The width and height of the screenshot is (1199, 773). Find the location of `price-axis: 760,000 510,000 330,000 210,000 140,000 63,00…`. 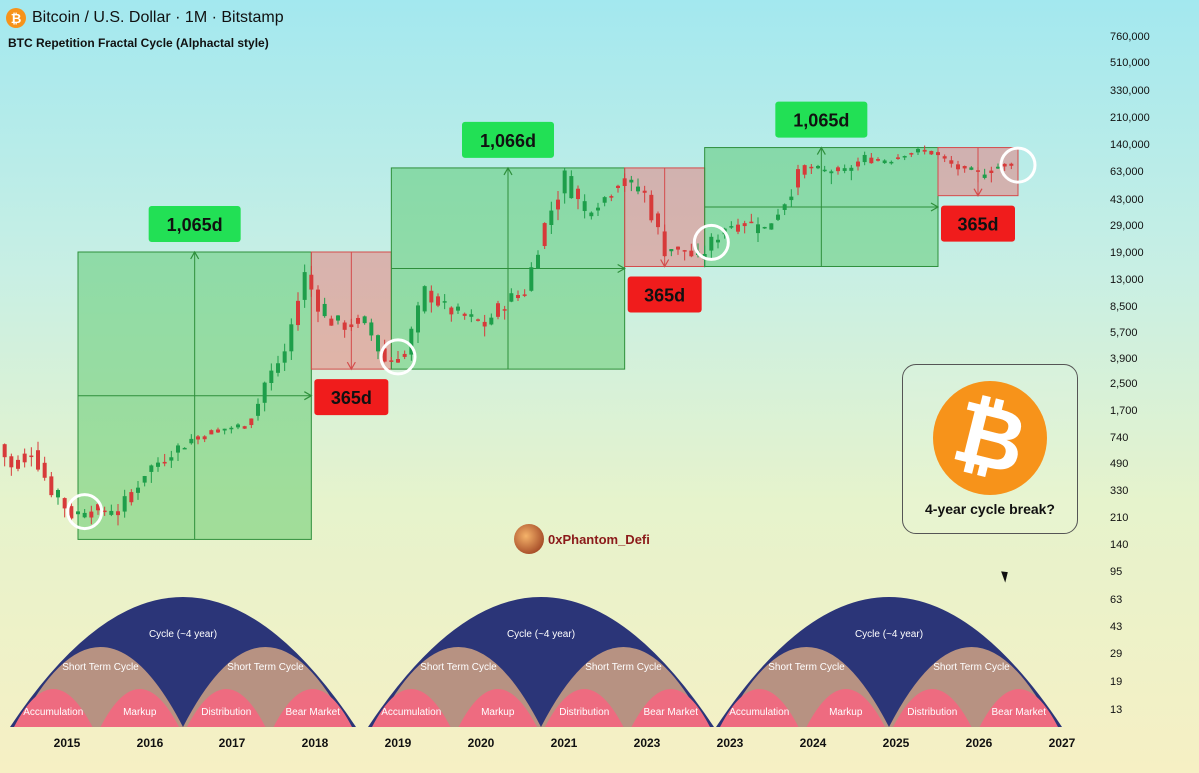

price-axis: 760,000 510,000 330,000 210,000 140,000 63,00… is located at coordinates (1130, 373).